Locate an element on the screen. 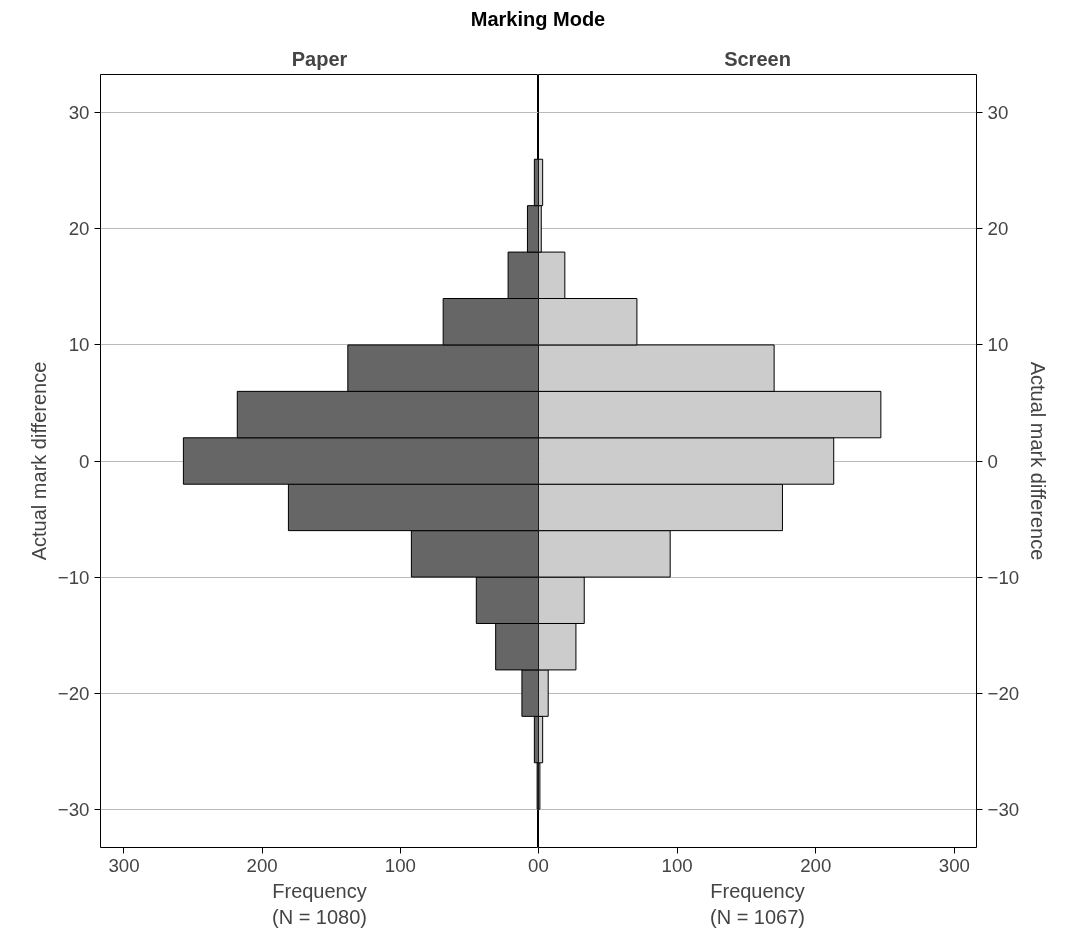  chart-title: Paper is located at coordinates (319, 58).